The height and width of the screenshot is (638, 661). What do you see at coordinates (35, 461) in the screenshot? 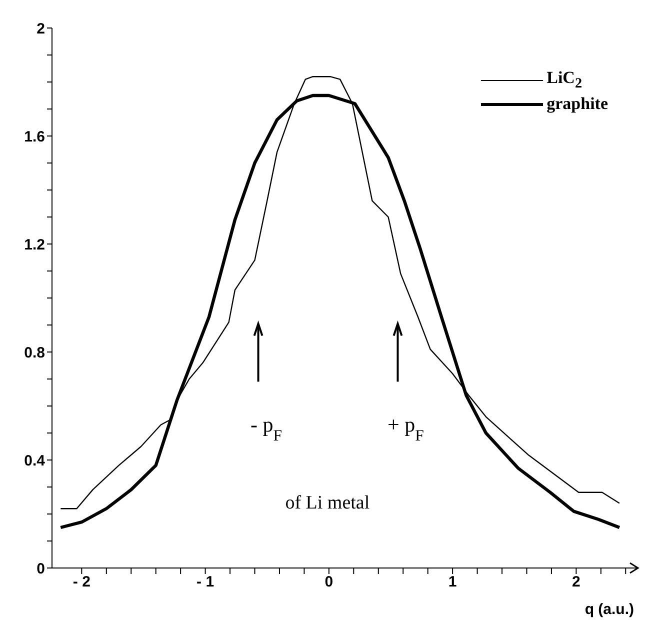
I see `y-tick-label: 0.4` at bounding box center [35, 461].